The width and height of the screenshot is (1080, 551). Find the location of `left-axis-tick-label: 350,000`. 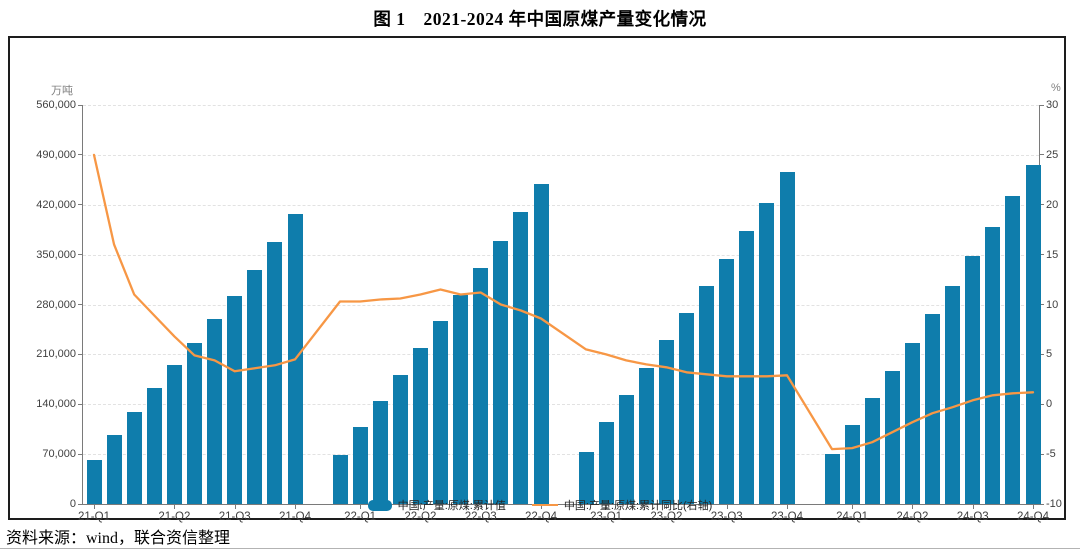

left-axis-tick-label: 350,000 is located at coordinates (56, 254).